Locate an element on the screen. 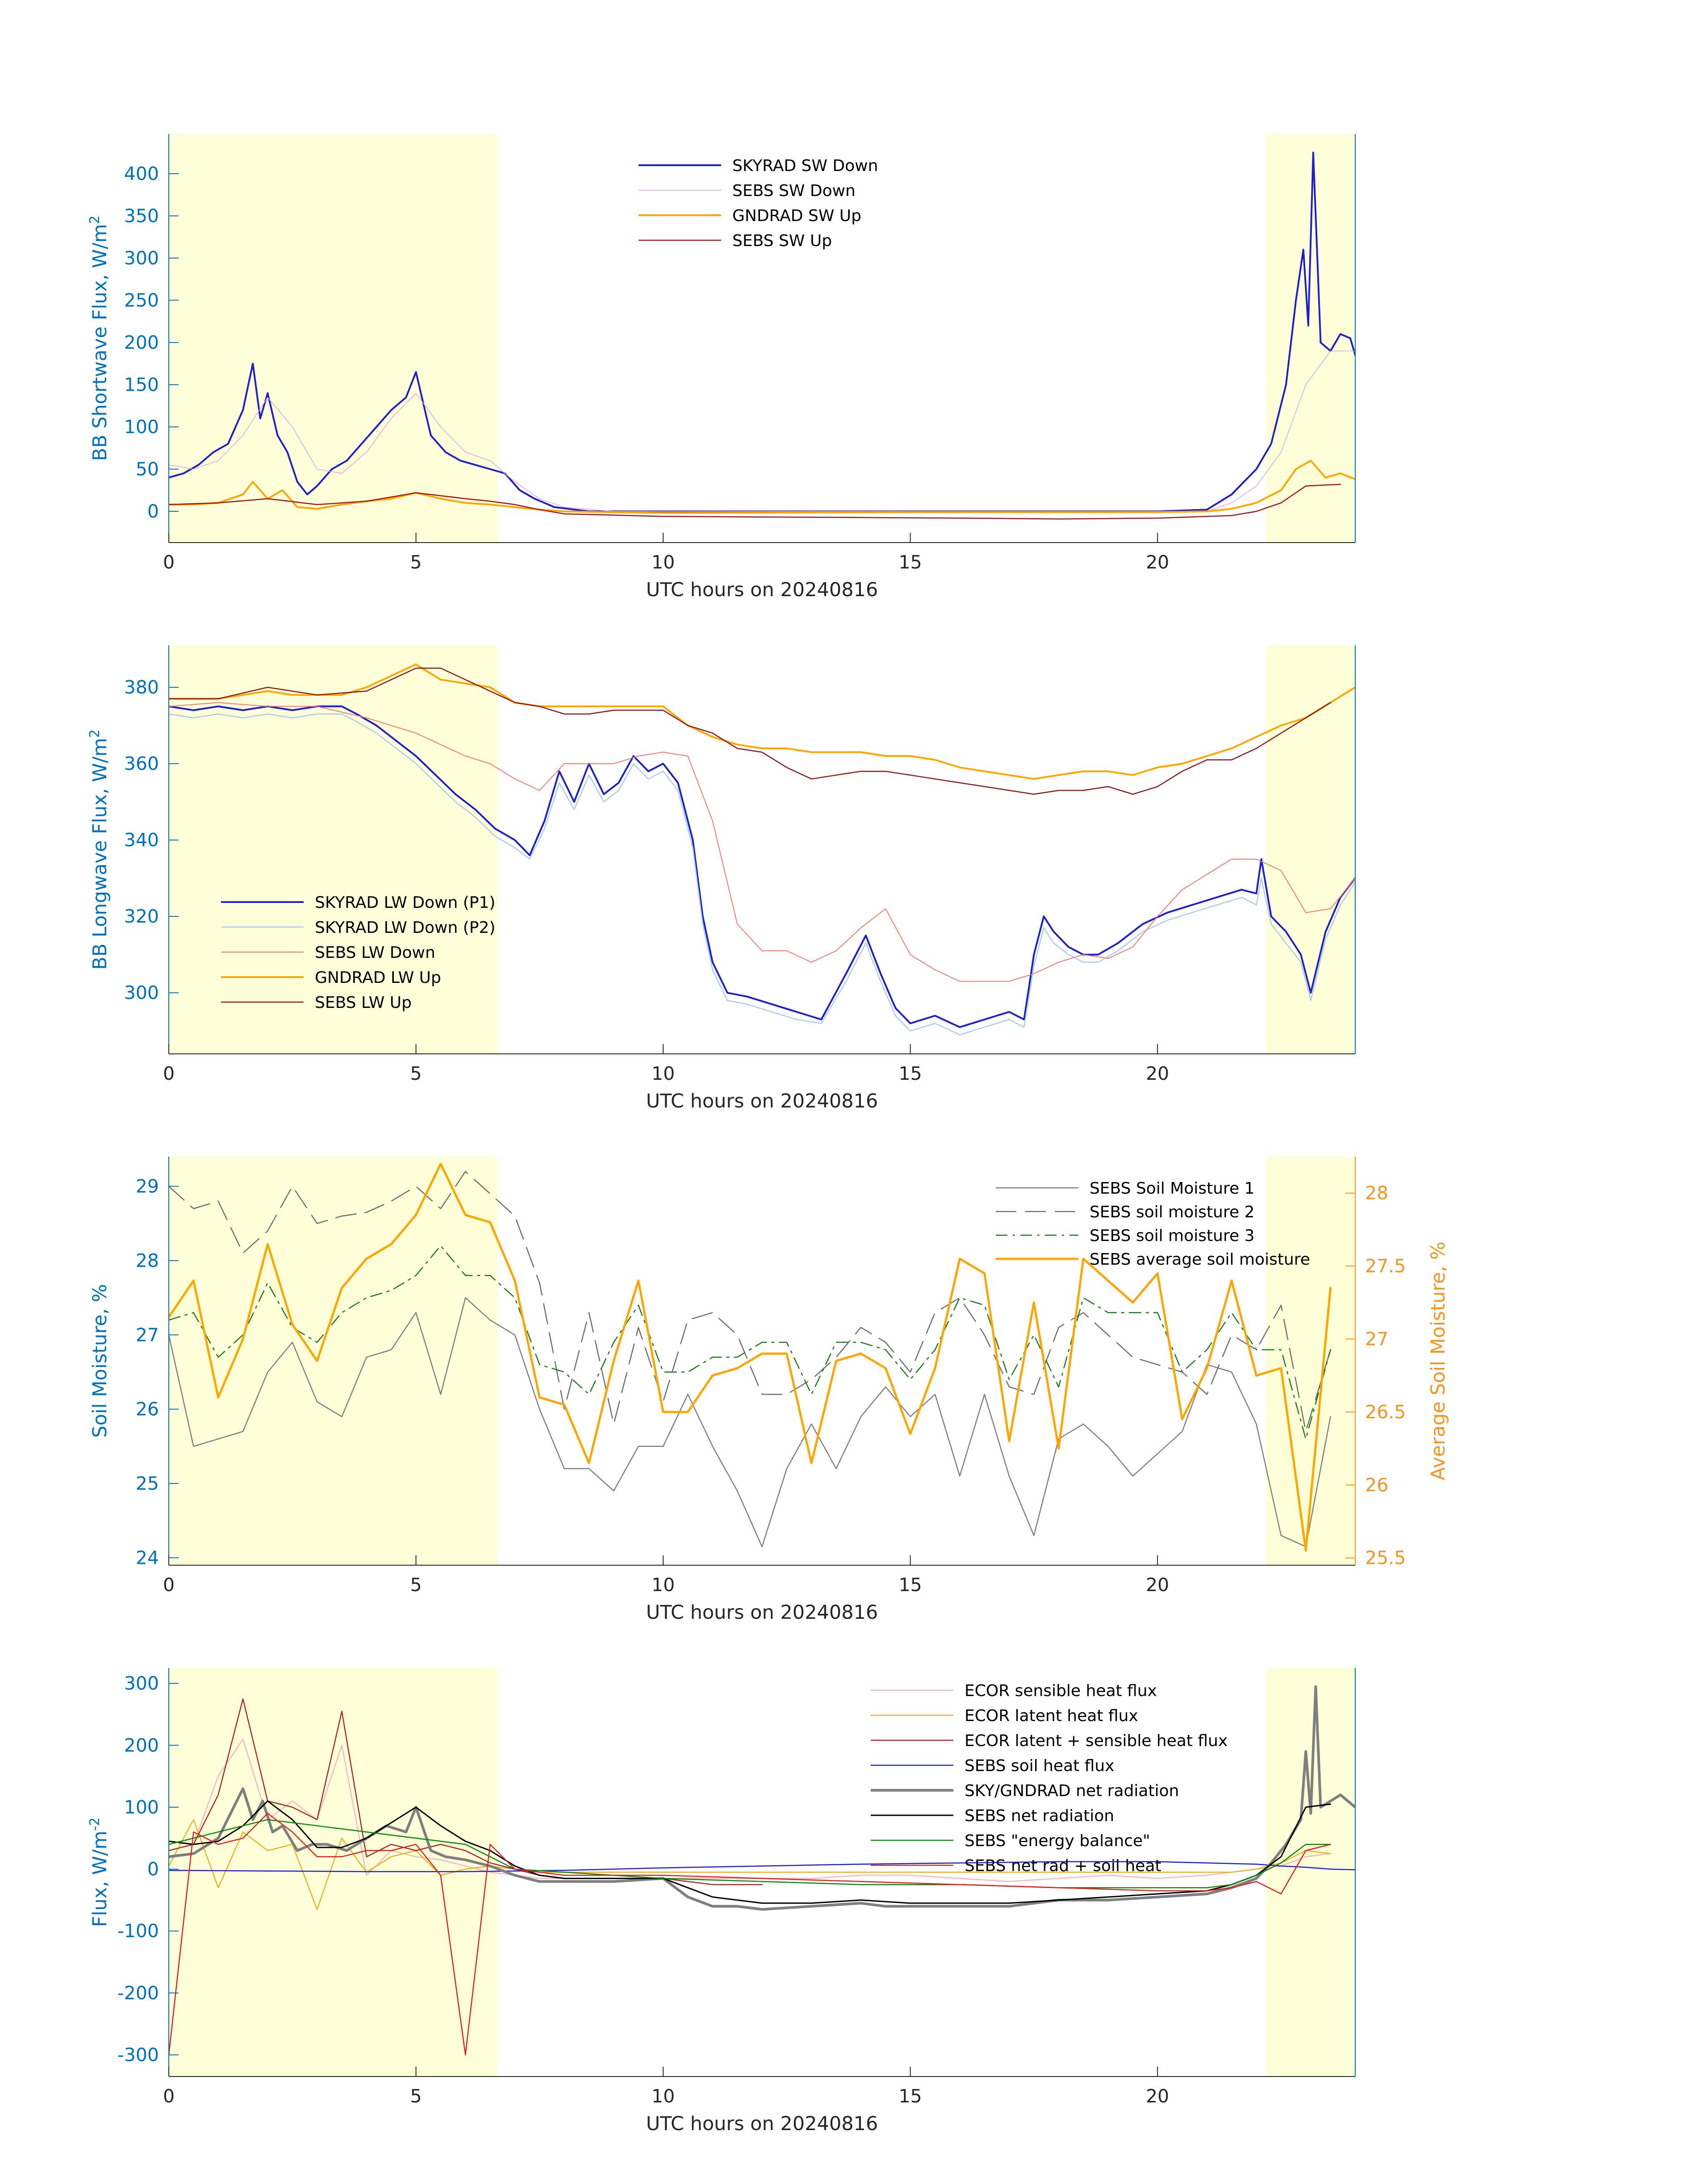 This screenshot has width=1708, height=2177. legend-entry: SEBS average soil moisture is located at coordinates (1200, 1259).